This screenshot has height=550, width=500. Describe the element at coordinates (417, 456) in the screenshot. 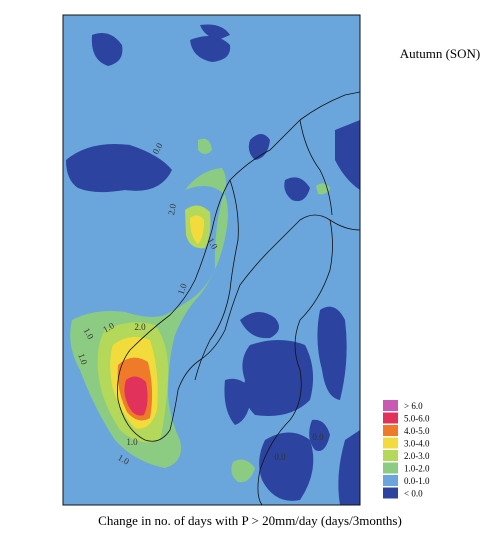

I see `legend-label: 2.0-3.0` at that location.